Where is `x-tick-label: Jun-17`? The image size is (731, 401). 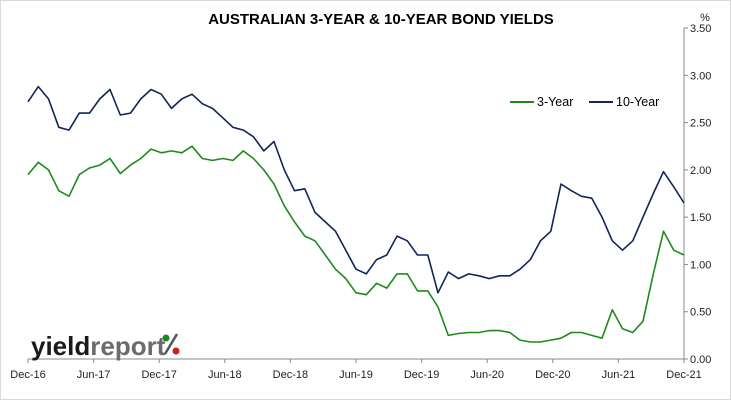
x-tick-label: Jun-17 is located at coordinates (94, 375).